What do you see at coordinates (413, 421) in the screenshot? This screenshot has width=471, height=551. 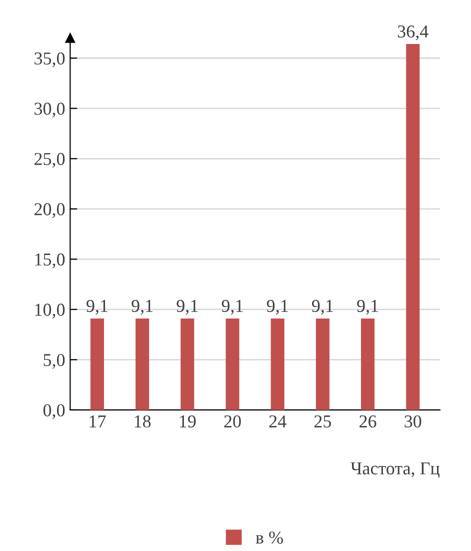 I see `x-tick-label: 30` at bounding box center [413, 421].